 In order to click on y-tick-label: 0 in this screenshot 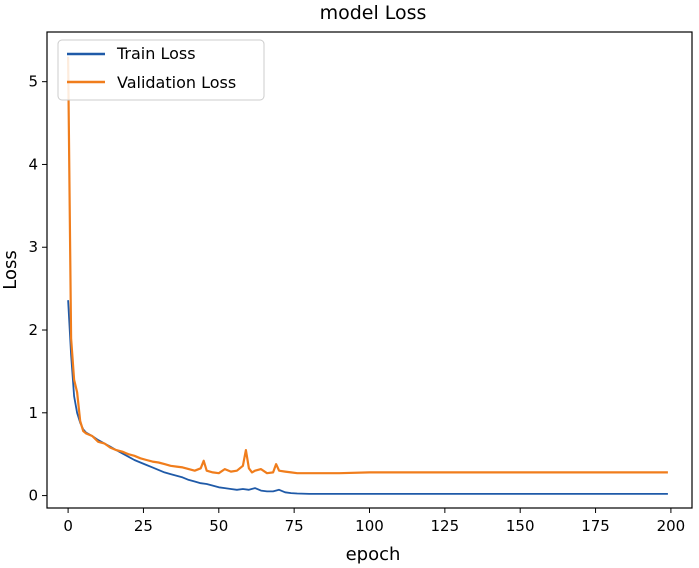, I will do `click(33, 496)`.